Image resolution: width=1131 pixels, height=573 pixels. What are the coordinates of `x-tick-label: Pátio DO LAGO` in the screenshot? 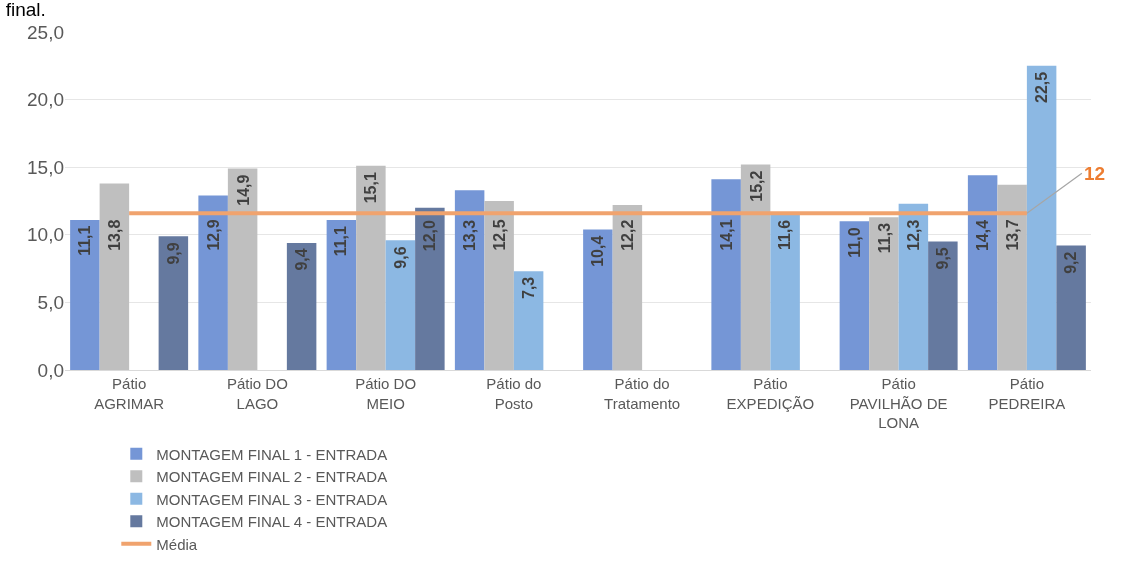 It's located at (257, 393).